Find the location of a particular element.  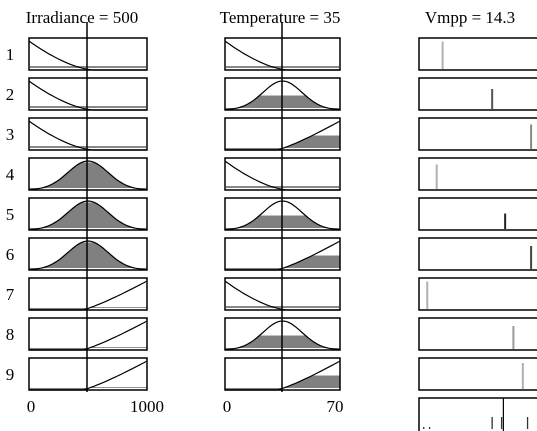

rule-9-temperature-fired-area is located at coordinates (282, 382).